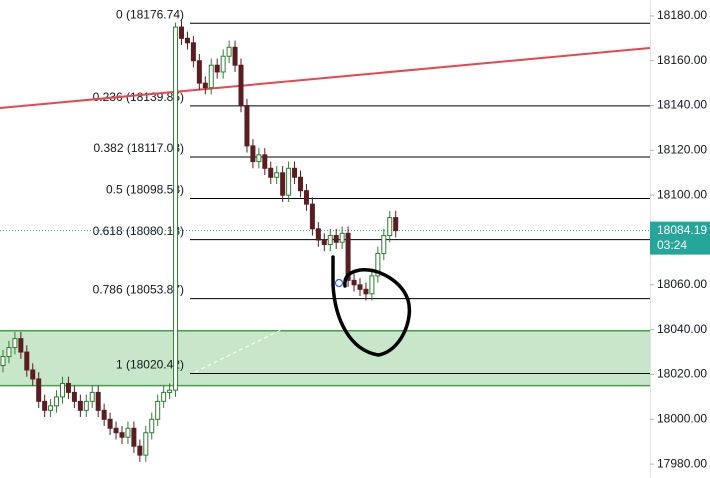 The height and width of the screenshot is (478, 710). What do you see at coordinates (339, 283) in the screenshot?
I see `marker` at bounding box center [339, 283].